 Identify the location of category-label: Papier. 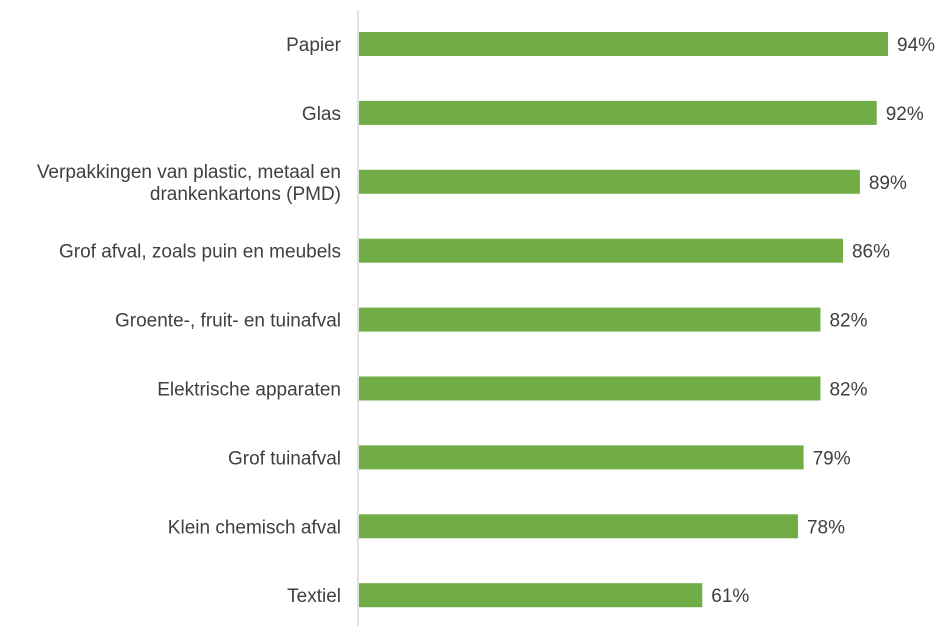
(314, 45).